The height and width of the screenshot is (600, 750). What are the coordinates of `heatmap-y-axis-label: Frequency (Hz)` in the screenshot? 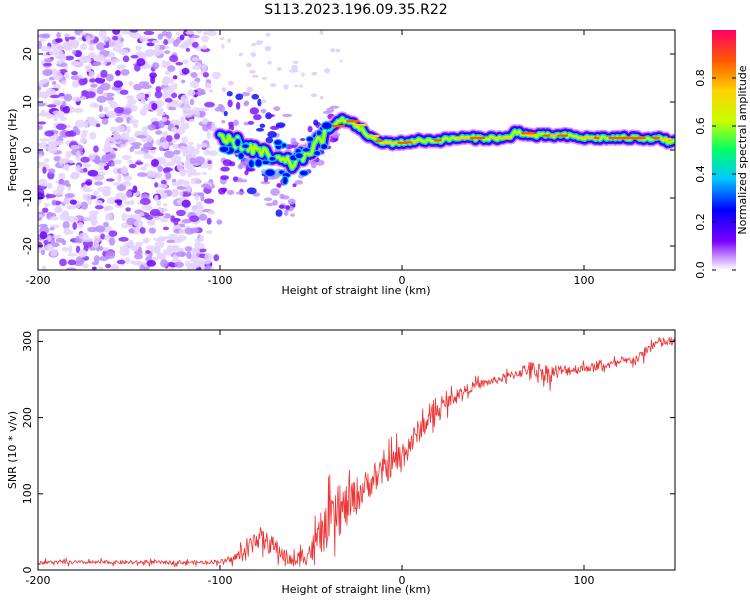 It's located at (12, 150).